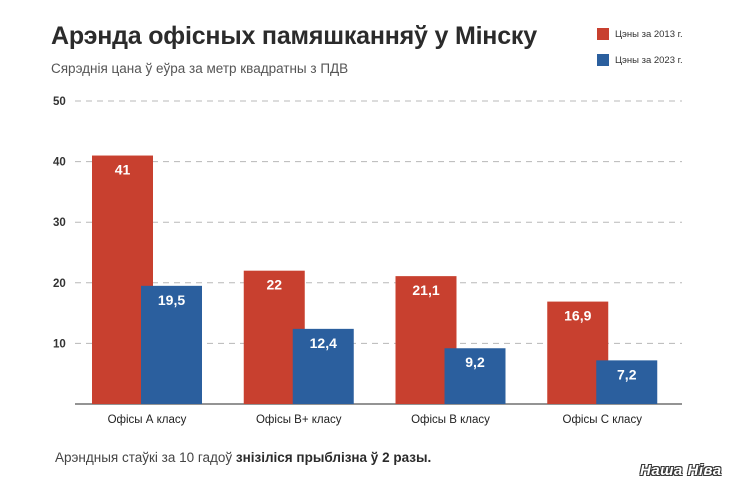  I want to click on nasha-niva-logo: Наша Ніва, so click(681, 470).